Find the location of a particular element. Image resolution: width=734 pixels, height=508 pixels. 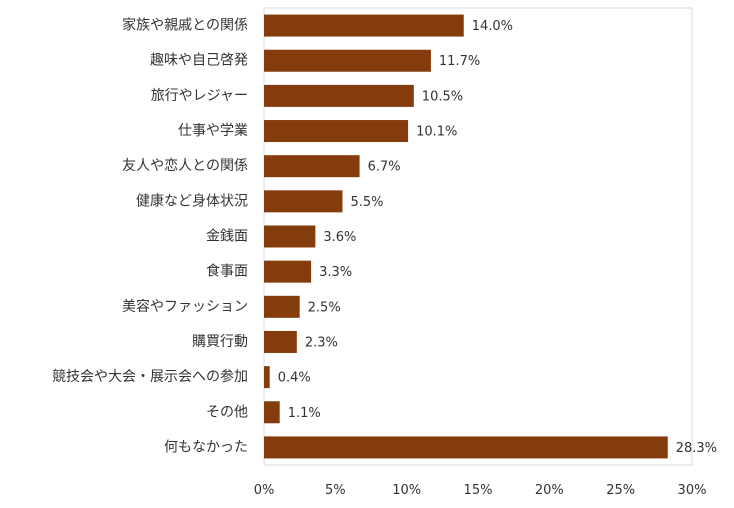

x-tick-label: 30% is located at coordinates (692, 490).